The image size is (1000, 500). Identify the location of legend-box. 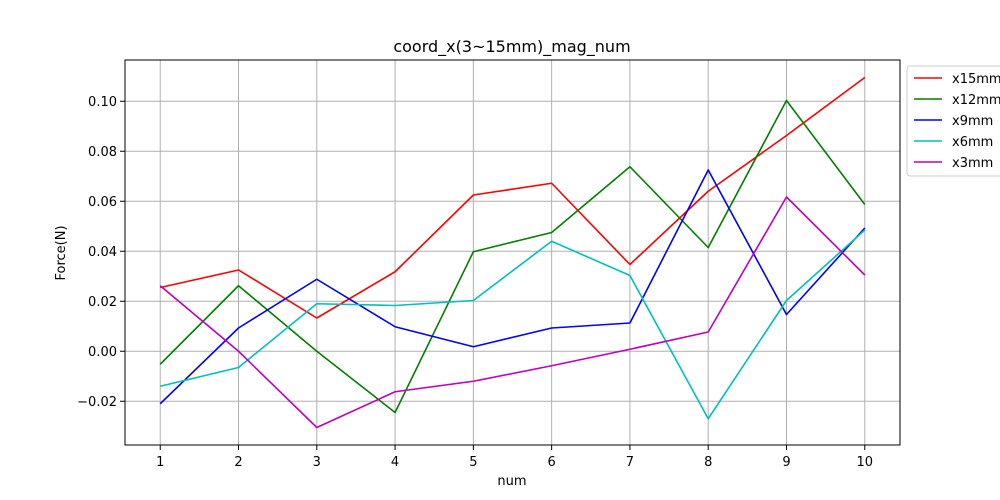
(953, 121).